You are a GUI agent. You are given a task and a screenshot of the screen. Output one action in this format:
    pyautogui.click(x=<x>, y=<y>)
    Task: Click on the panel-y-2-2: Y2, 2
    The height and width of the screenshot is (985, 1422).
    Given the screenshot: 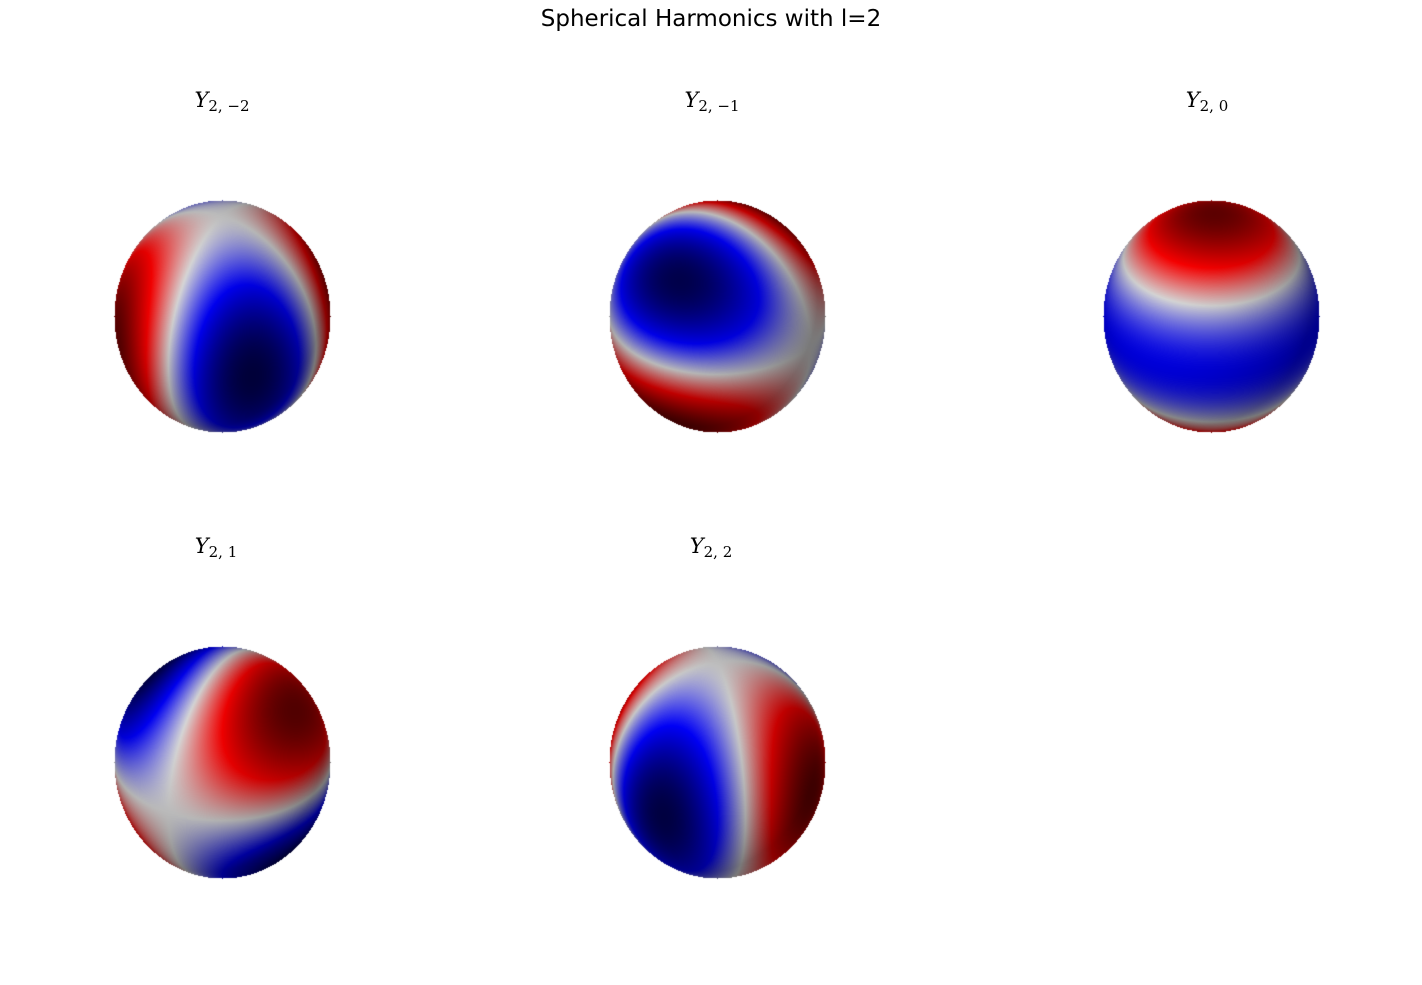 What is the action you would take?
    pyautogui.click(x=711, y=734)
    